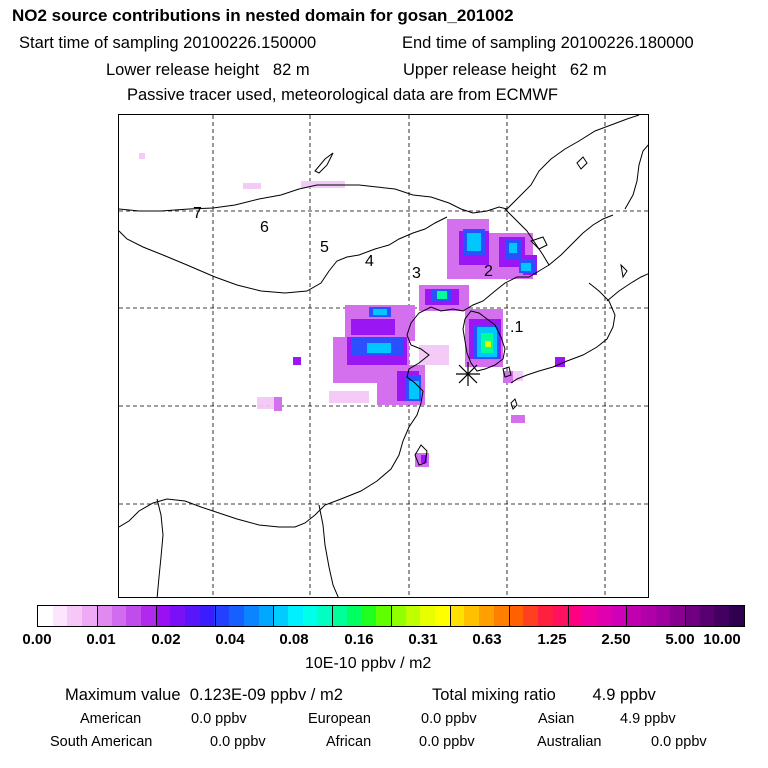 Image resolution: width=768 pixels, height=768 pixels. What do you see at coordinates (505, 70) in the screenshot?
I see `upper-release-label: Upper release height 62 m` at bounding box center [505, 70].